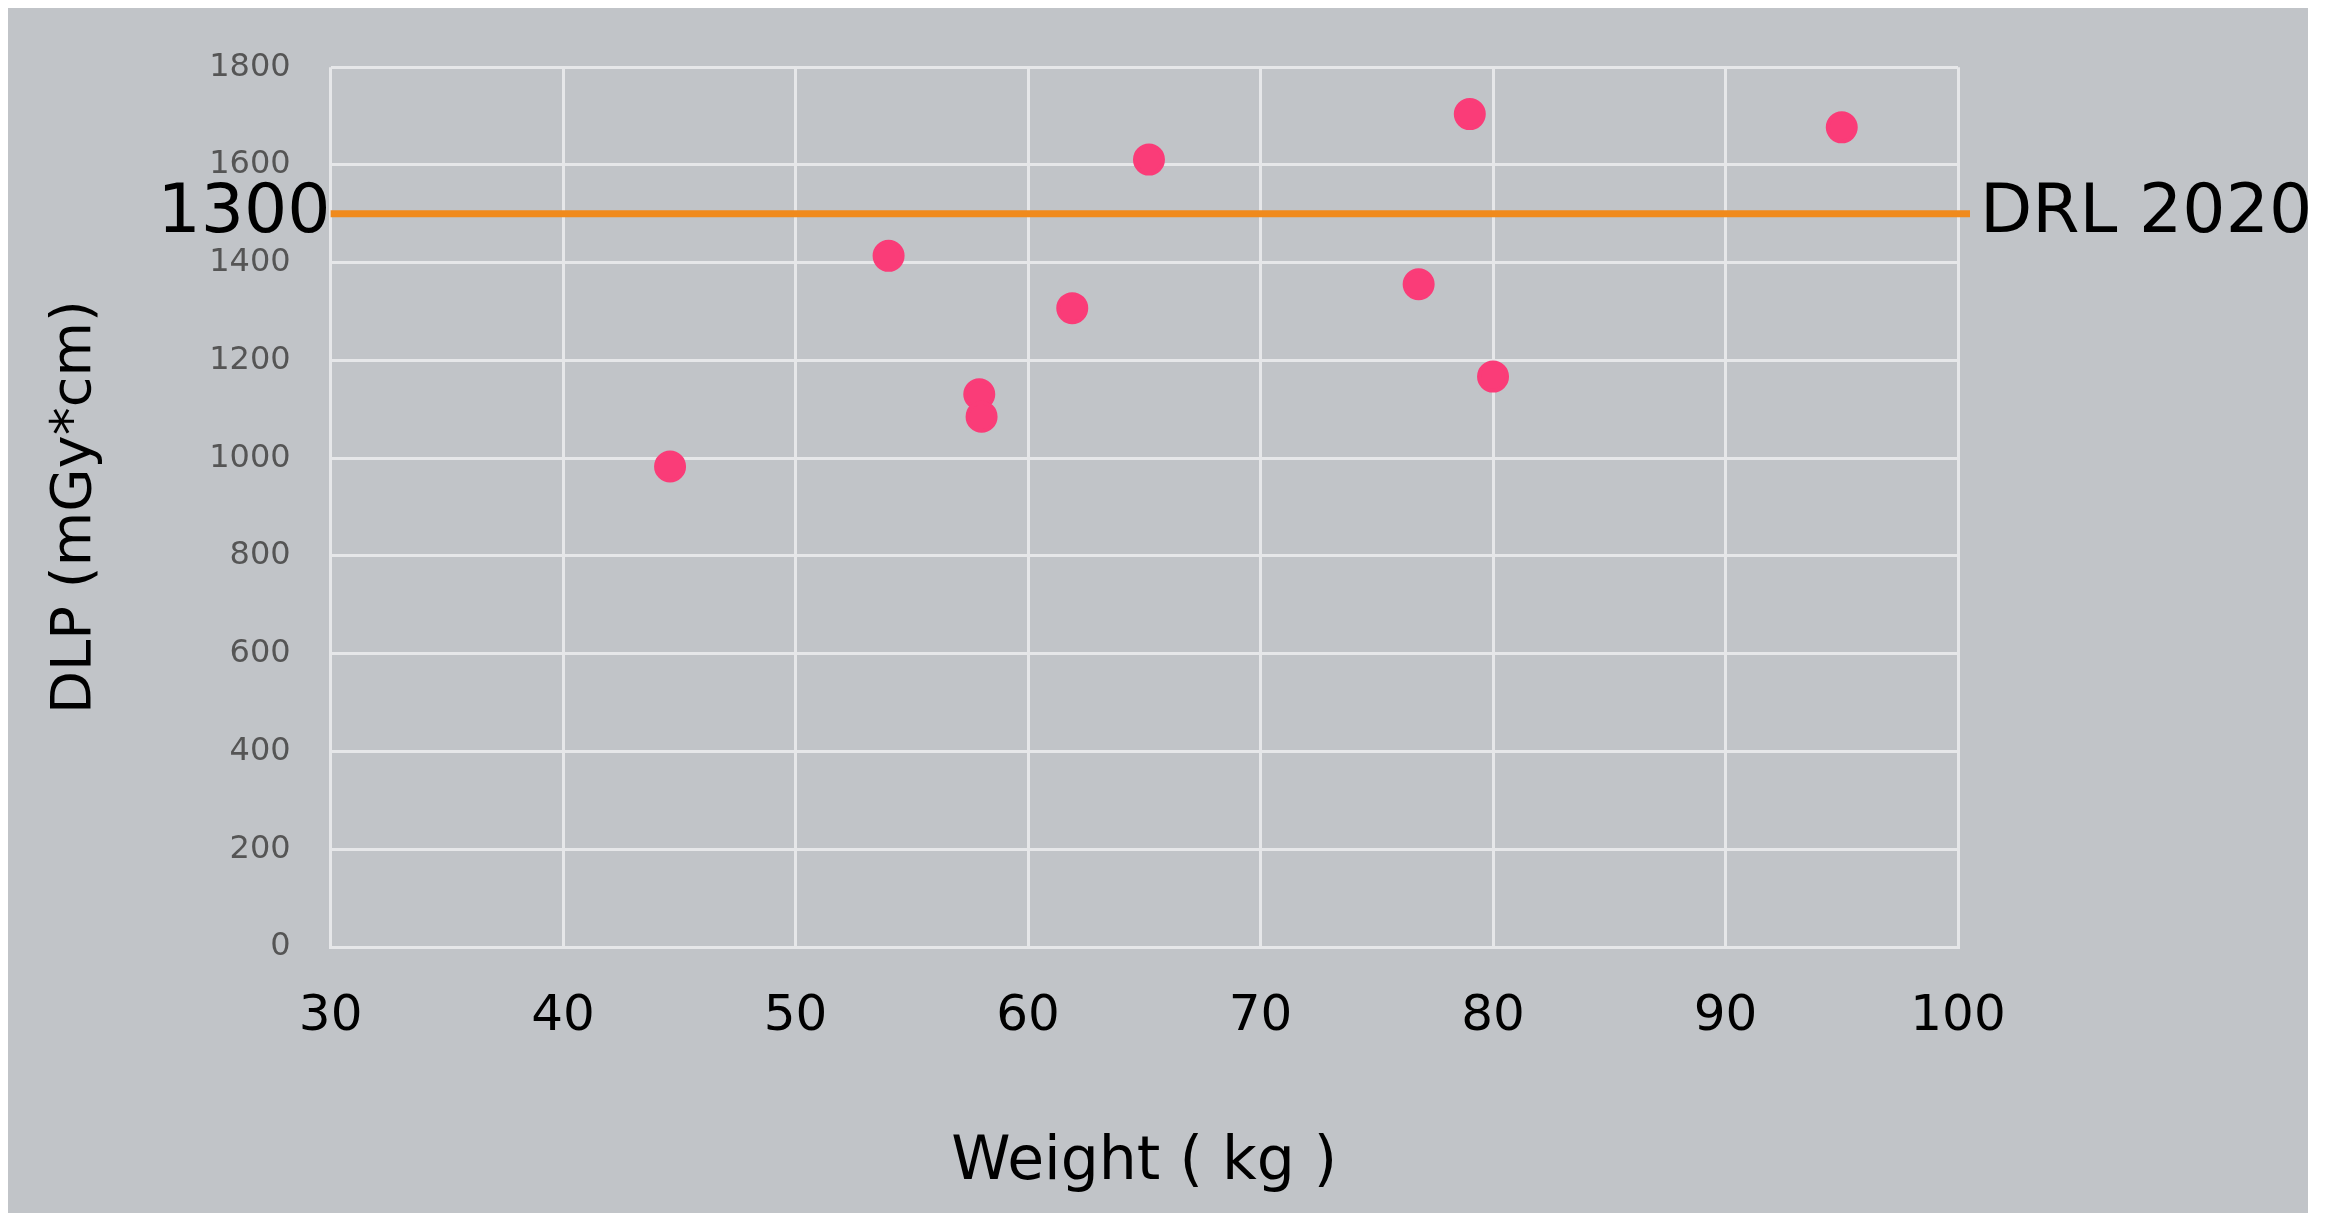  I want to click on x-tick-label: 90, so click(1725, 1012).